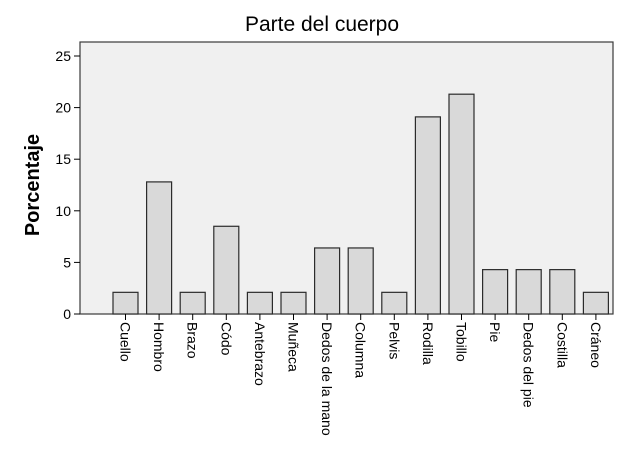  I want to click on y-tick-label: 25, so click(63, 56).